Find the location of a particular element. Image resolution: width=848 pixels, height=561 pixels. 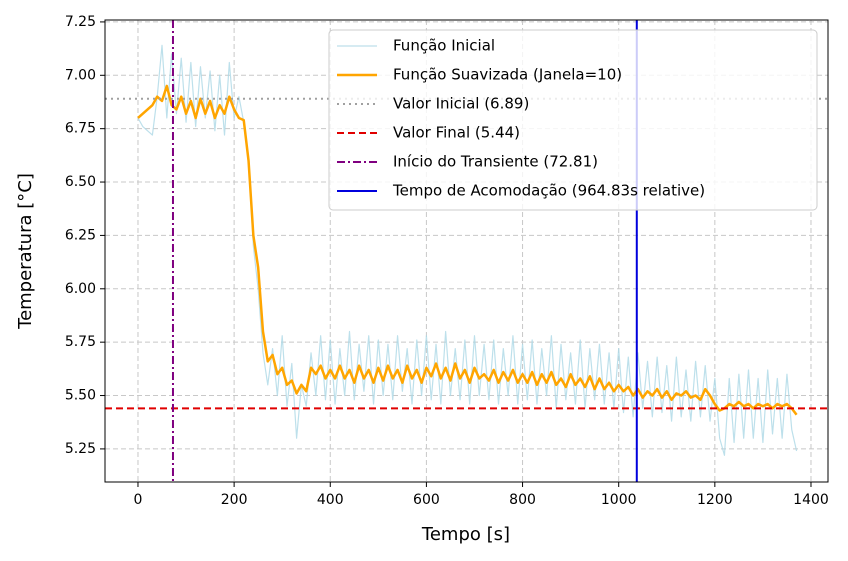

x-tick-label: 0 is located at coordinates (138, 500).